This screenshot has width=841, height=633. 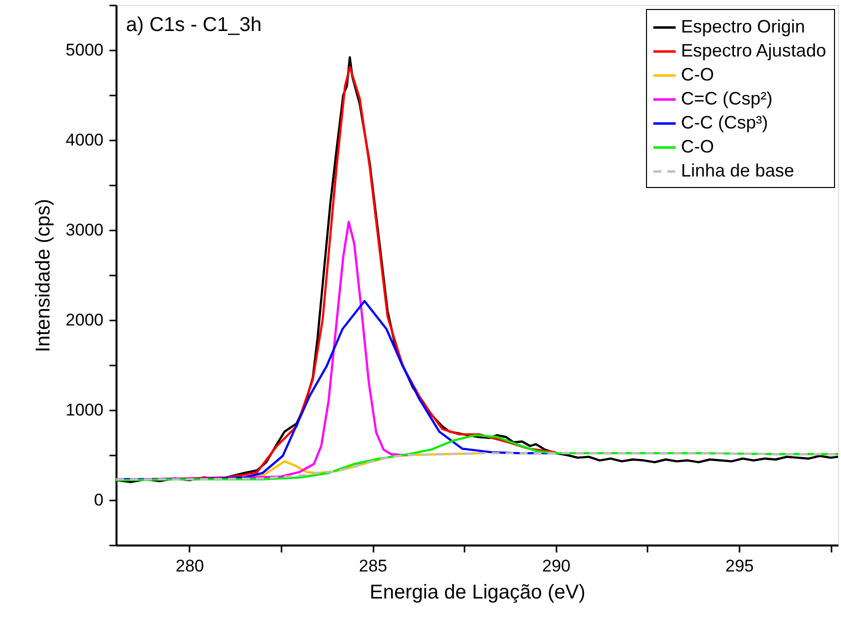 What do you see at coordinates (85, 50) in the screenshot?
I see `y-tick-label: 5000` at bounding box center [85, 50].